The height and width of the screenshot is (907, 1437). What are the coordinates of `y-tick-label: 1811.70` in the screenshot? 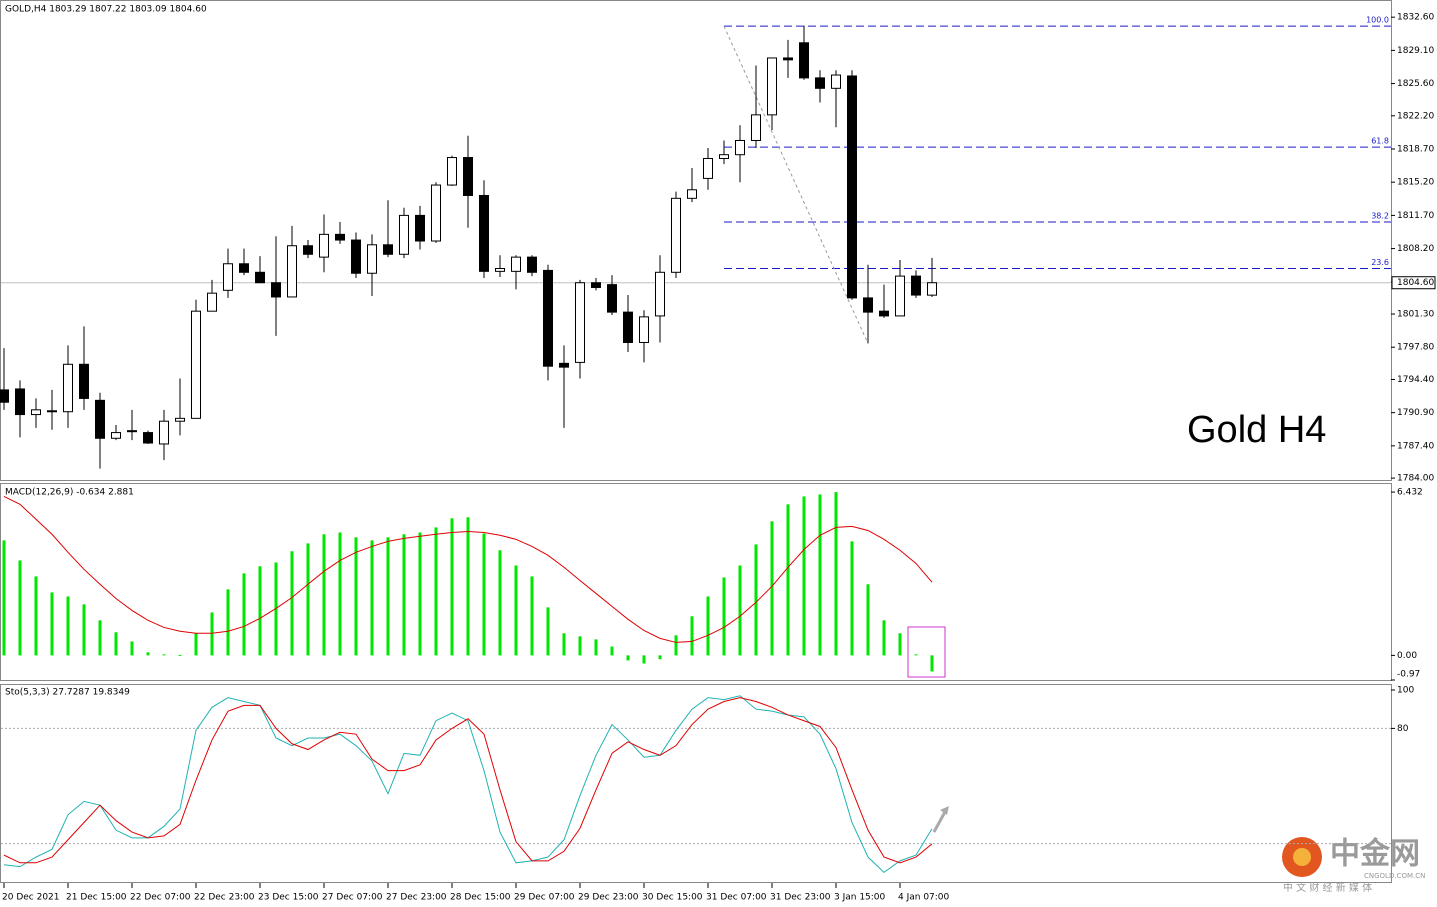 It's located at (1415, 216).